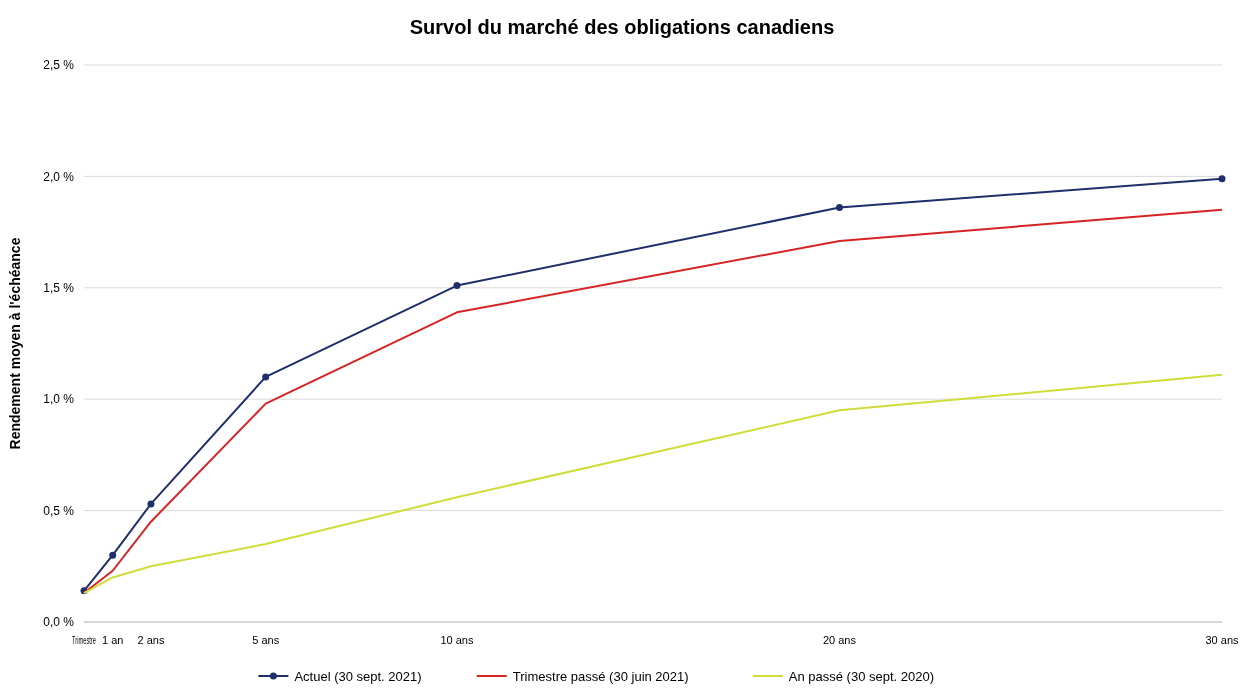 The height and width of the screenshot is (689, 1244). What do you see at coordinates (600, 676) in the screenshot?
I see `legend-label: Trimestre passé (30 juin 2021)` at bounding box center [600, 676].